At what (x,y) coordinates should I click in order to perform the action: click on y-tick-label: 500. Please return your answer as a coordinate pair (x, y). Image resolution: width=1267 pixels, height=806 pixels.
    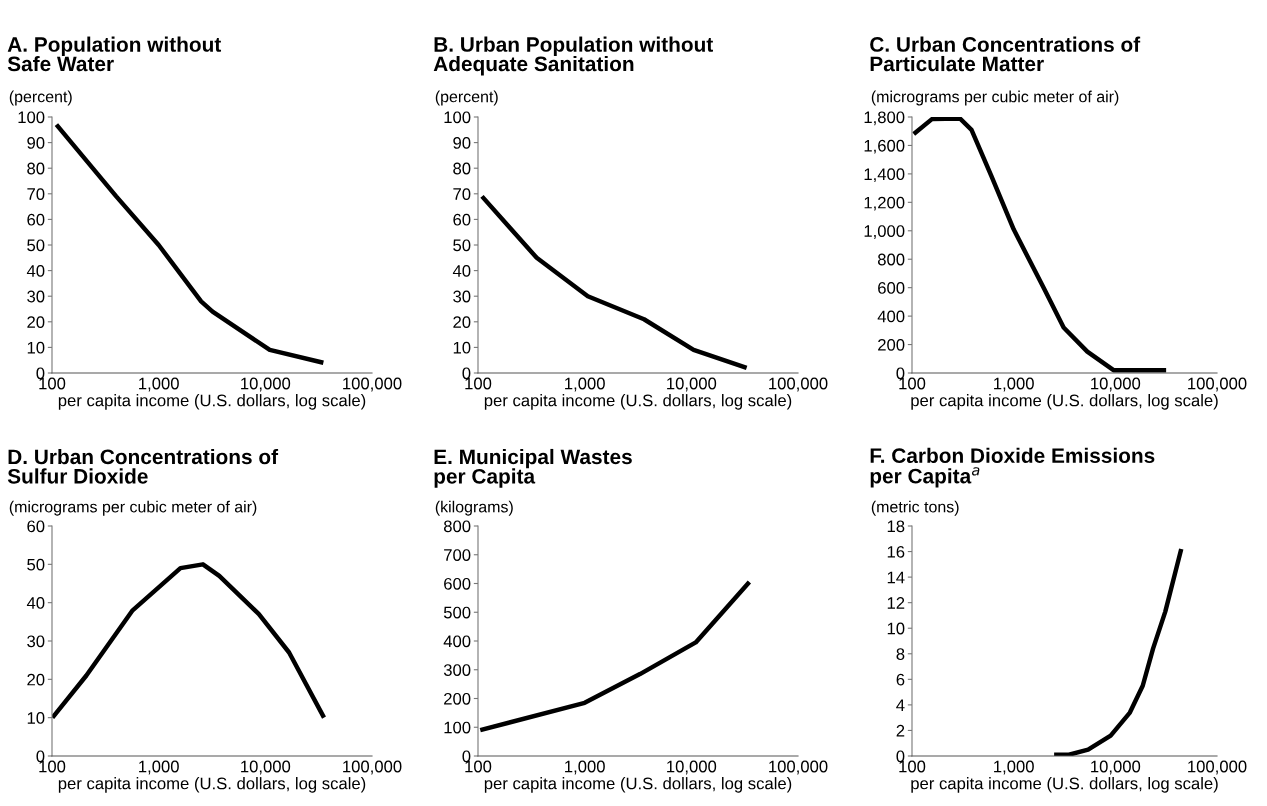
    Looking at the image, I should click on (457, 612).